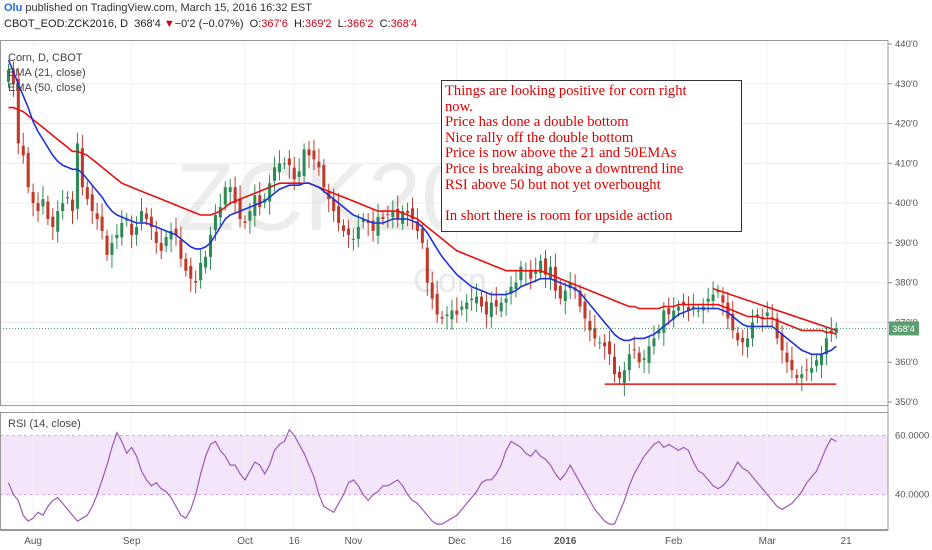  What do you see at coordinates (774, 309) in the screenshot?
I see `trendline-downtrend` at bounding box center [774, 309].